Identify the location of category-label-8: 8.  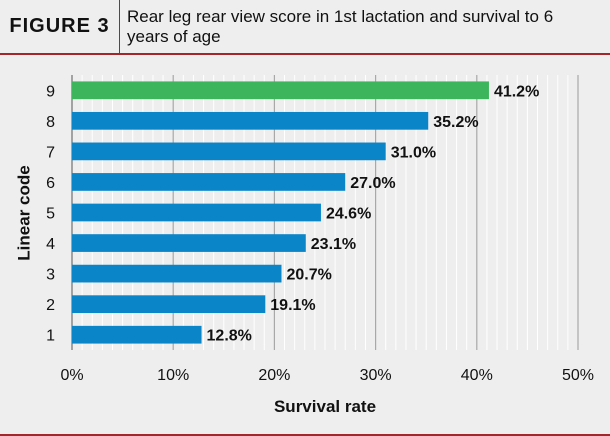
(50, 122).